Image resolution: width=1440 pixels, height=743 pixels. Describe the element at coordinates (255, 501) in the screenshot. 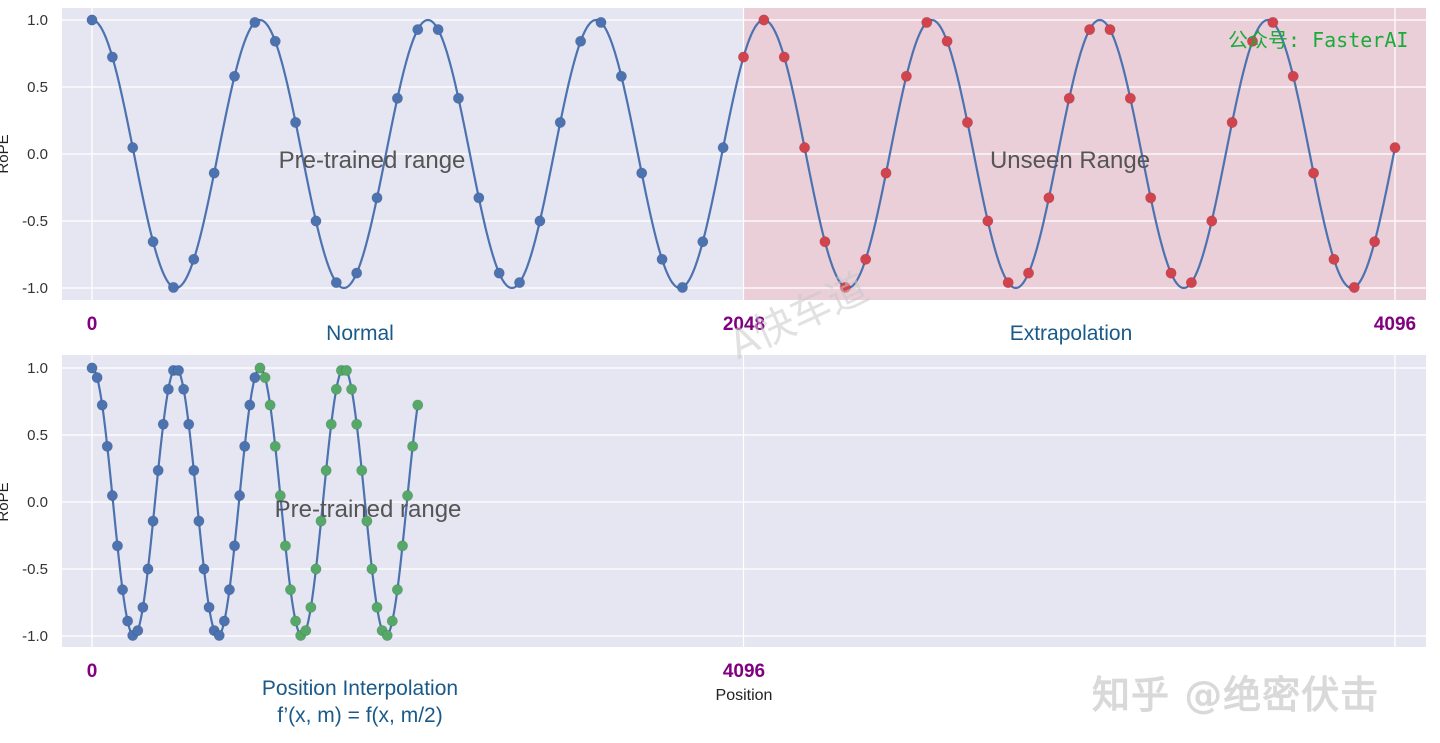

I see `position-markers` at that location.